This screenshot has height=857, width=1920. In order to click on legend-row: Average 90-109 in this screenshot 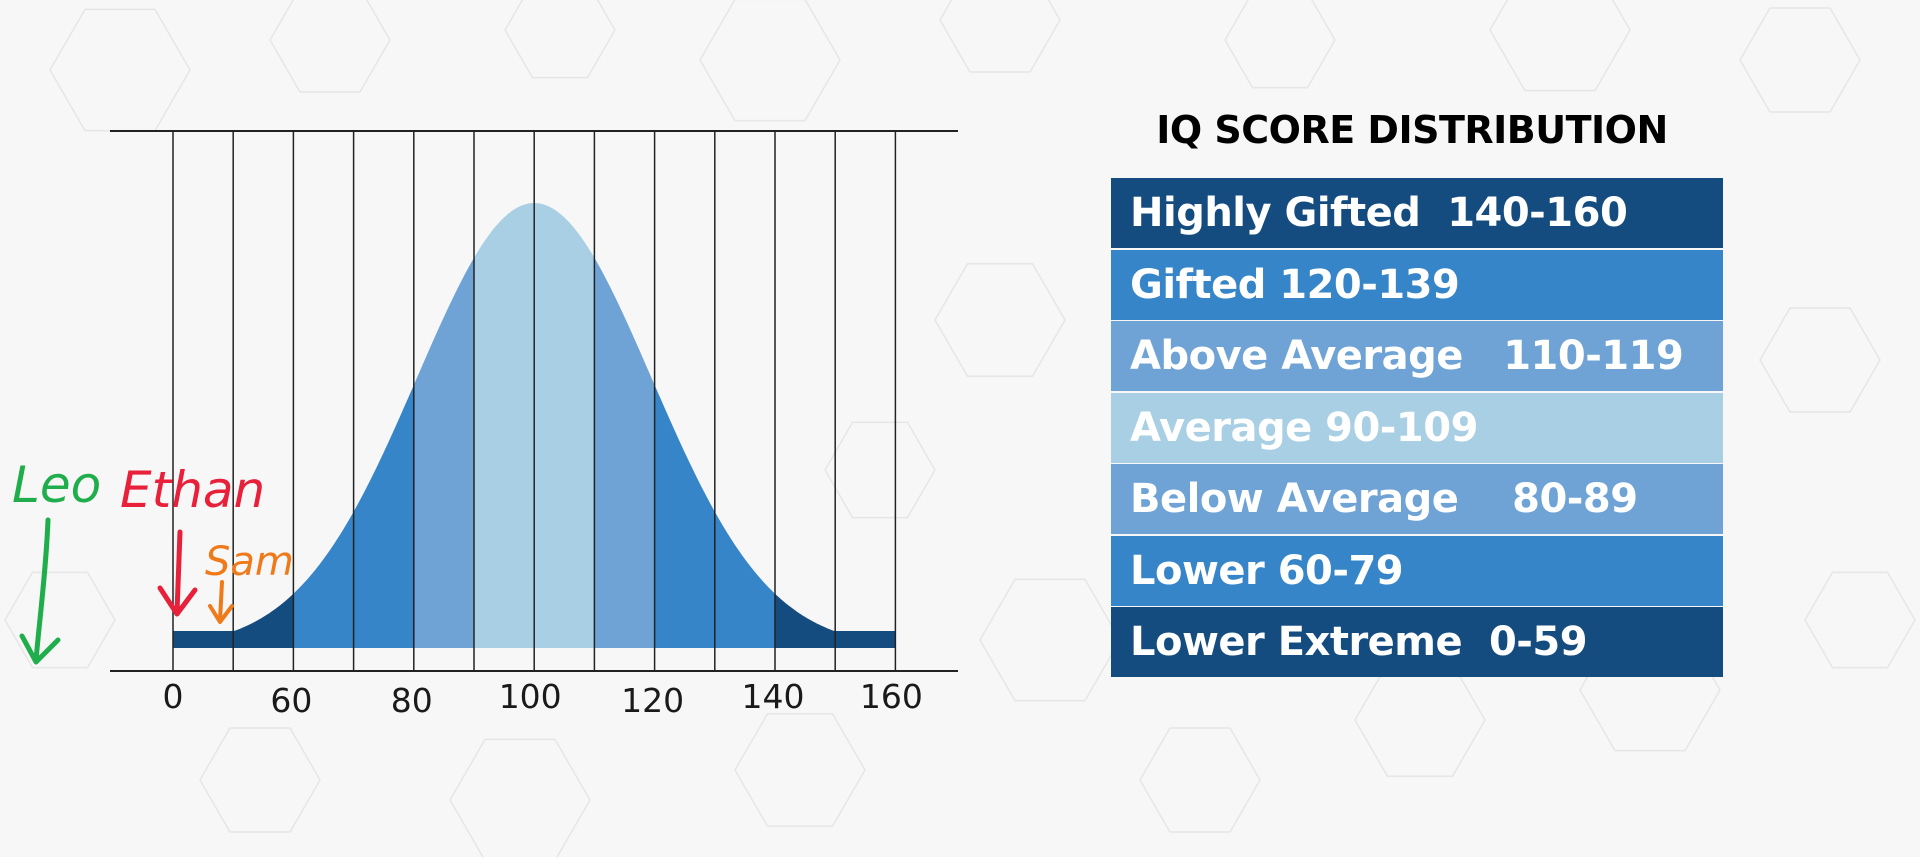, I will do `click(1417, 427)`.